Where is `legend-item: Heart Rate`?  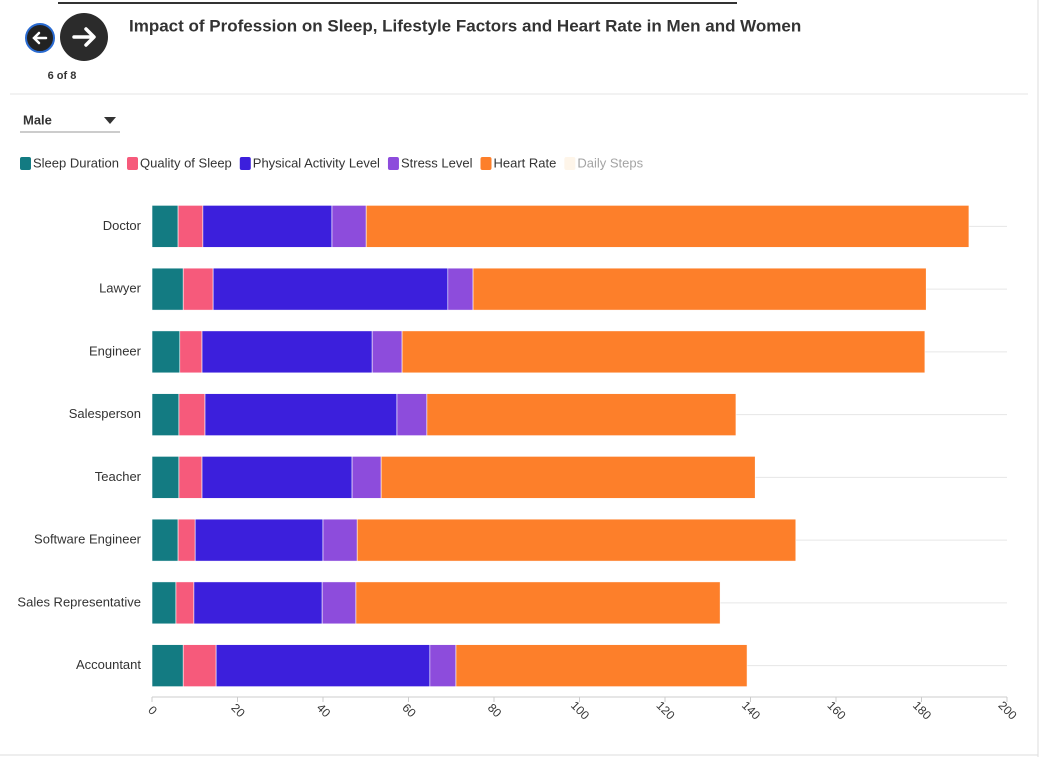 legend-item: Heart Rate is located at coordinates (518, 162).